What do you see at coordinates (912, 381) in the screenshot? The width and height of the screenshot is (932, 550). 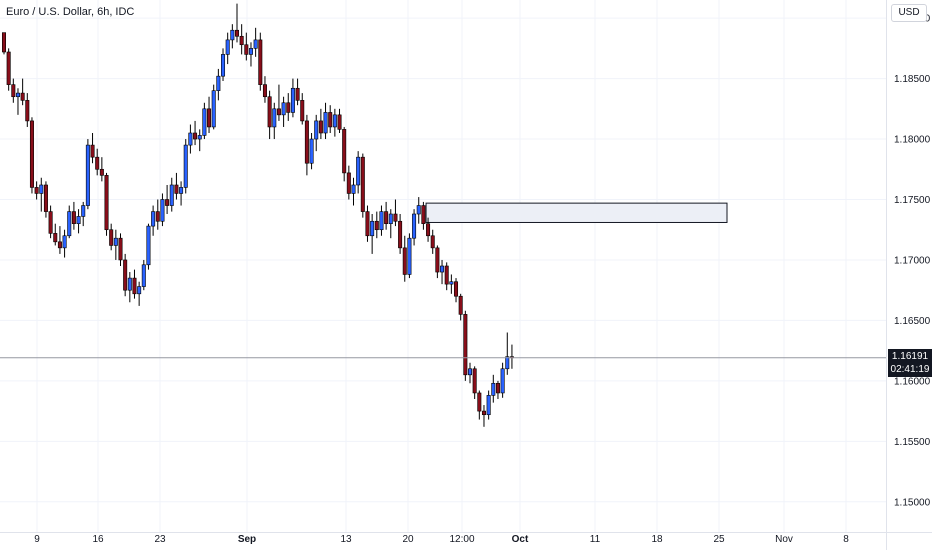 I see `y-tick-label: 1.16000` at bounding box center [912, 381].